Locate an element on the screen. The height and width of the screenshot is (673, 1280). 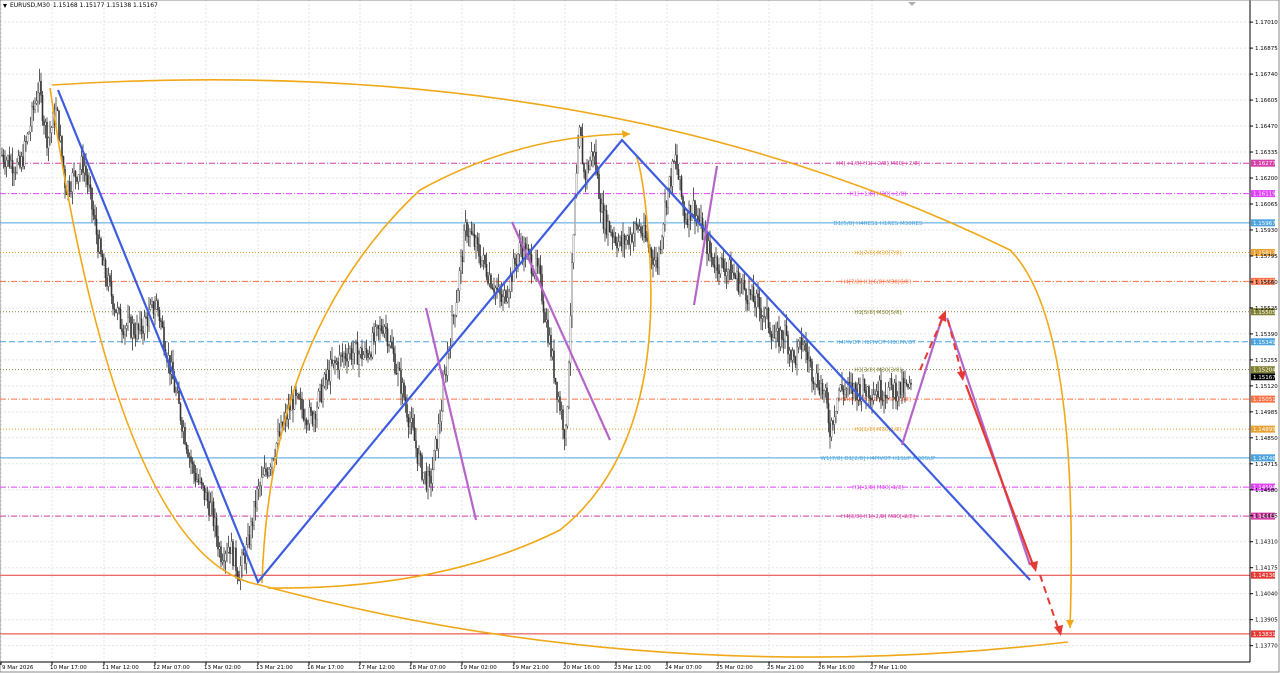
level-price-tag-text: 1.16119 is located at coordinates (1264, 195).